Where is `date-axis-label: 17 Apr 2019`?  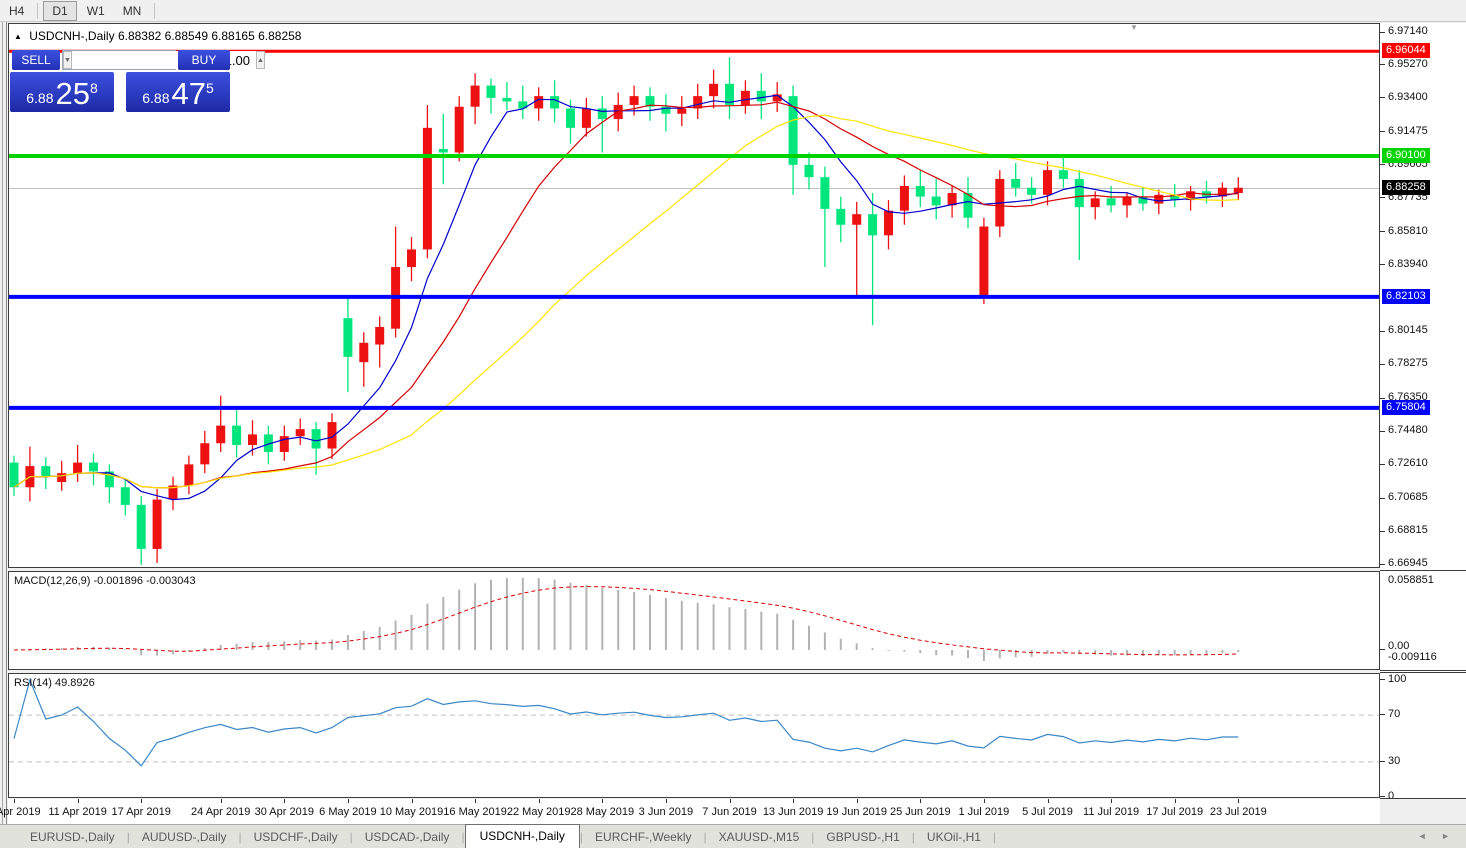 date-axis-label: 17 Apr 2019 is located at coordinates (141, 812).